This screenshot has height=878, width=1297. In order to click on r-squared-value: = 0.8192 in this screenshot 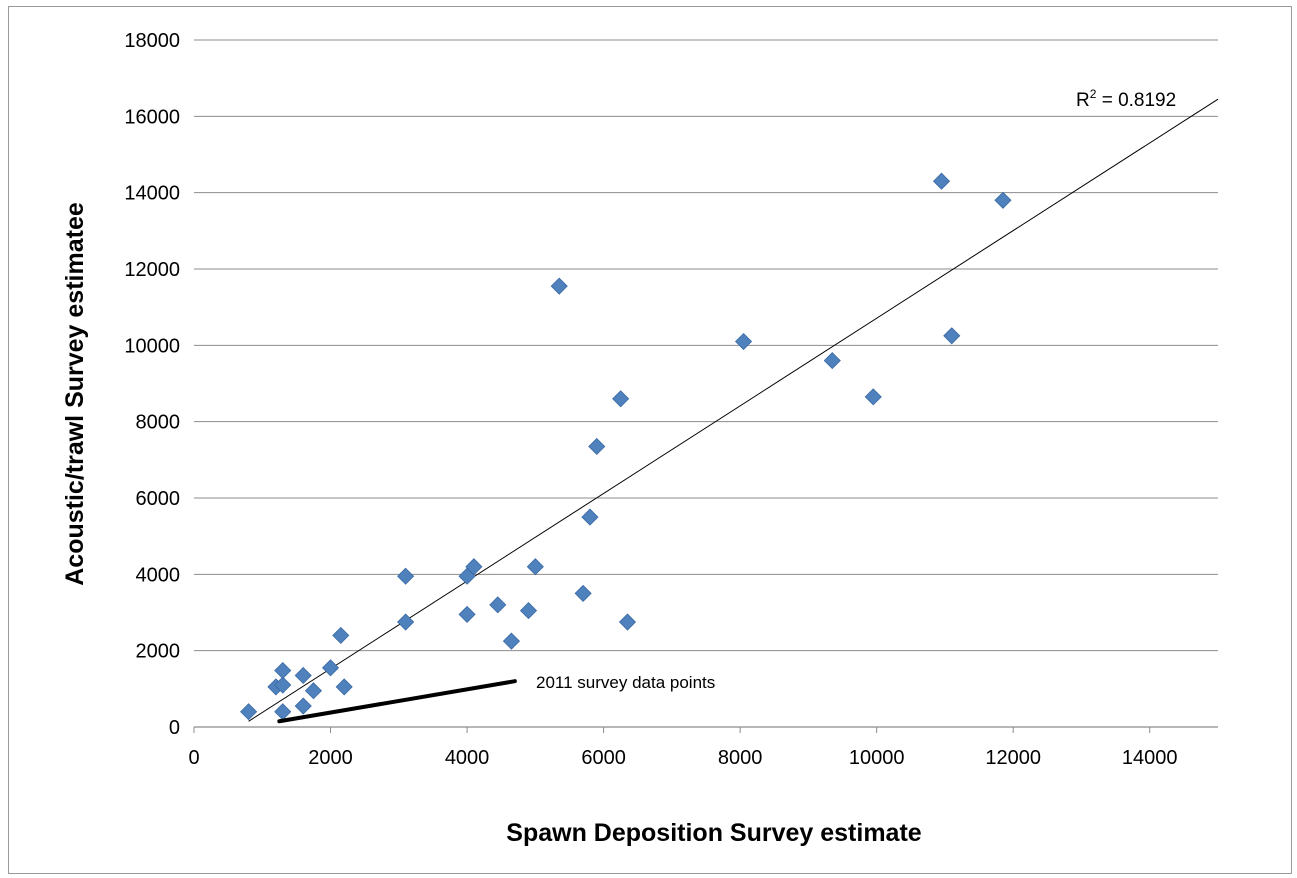, I will do `click(1136, 100)`.